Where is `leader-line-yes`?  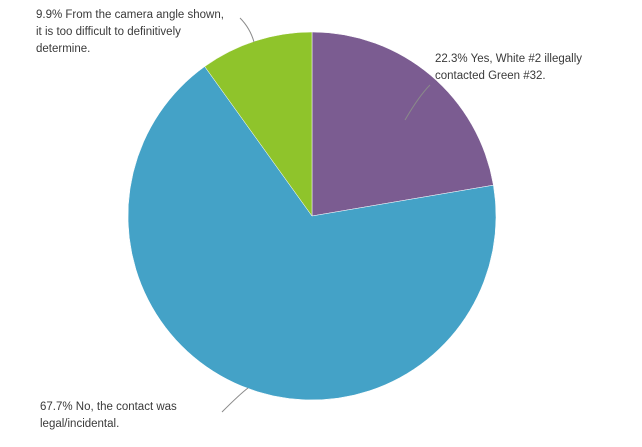
leader-line-yes is located at coordinates (417, 102).